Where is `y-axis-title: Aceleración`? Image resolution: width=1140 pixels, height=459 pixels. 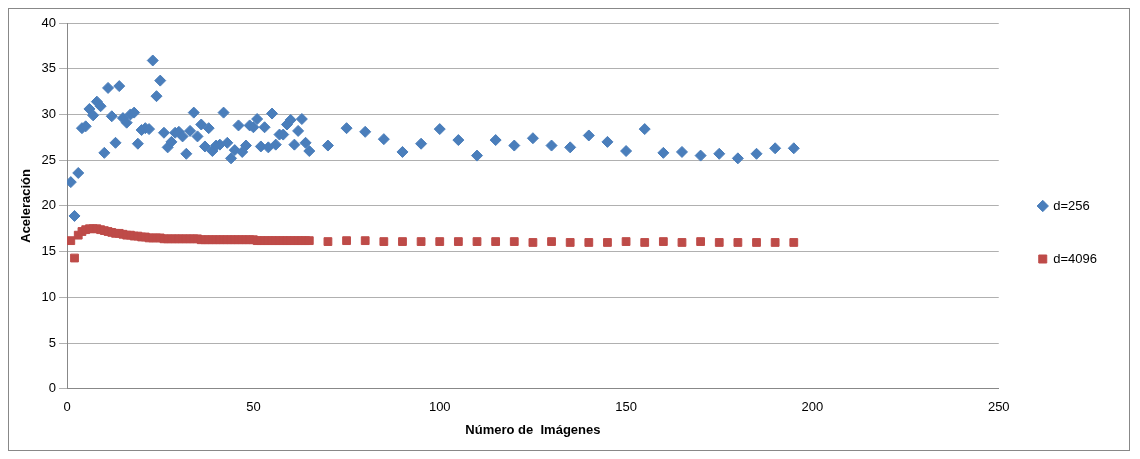
y-axis-title: Aceleración is located at coordinates (26, 205).